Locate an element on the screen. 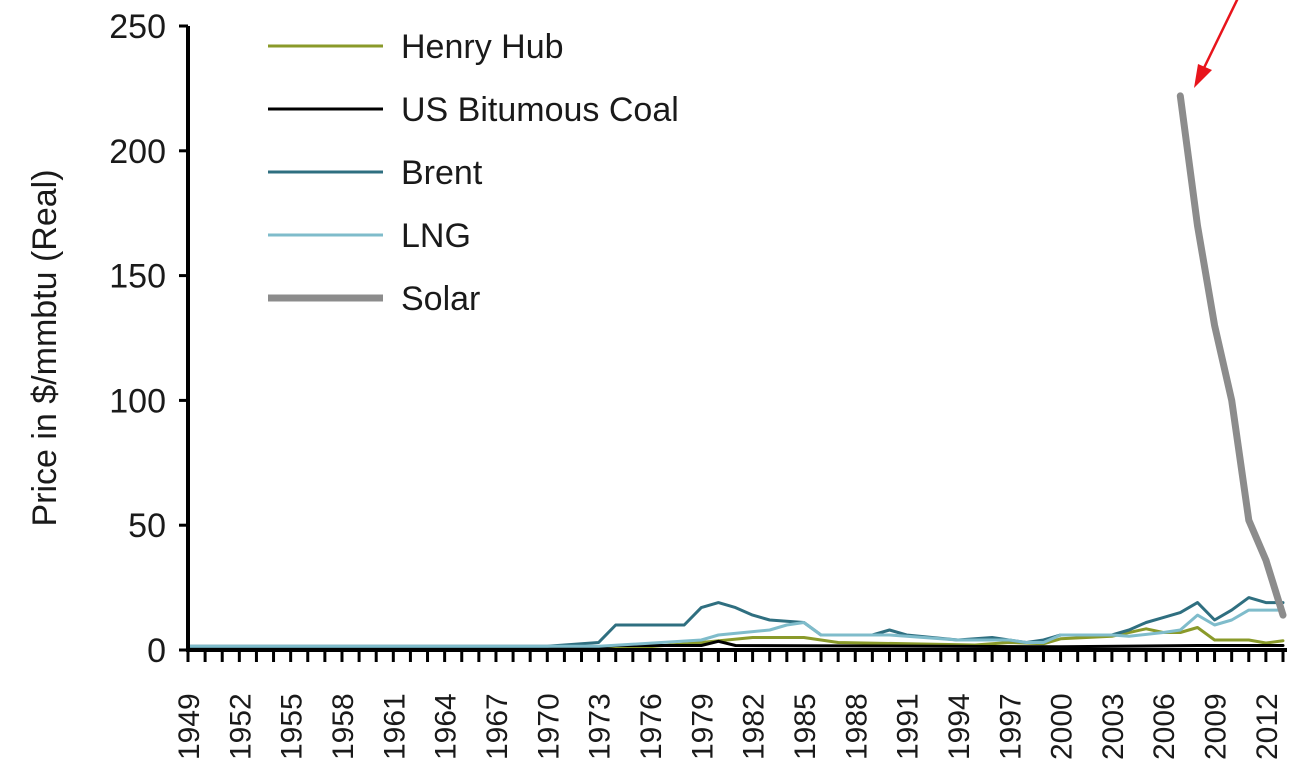 Image resolution: width=1291 pixels, height=775 pixels. red-arrow-shaft is located at coordinates (1219, 36).